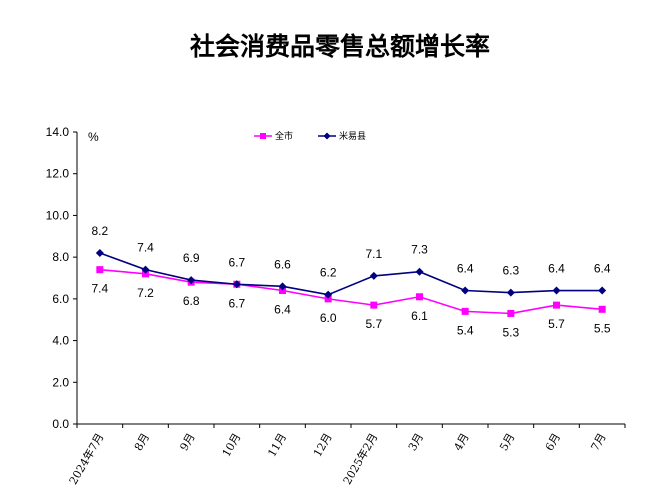  I want to click on x-tick-label: 8月, so click(142, 442).